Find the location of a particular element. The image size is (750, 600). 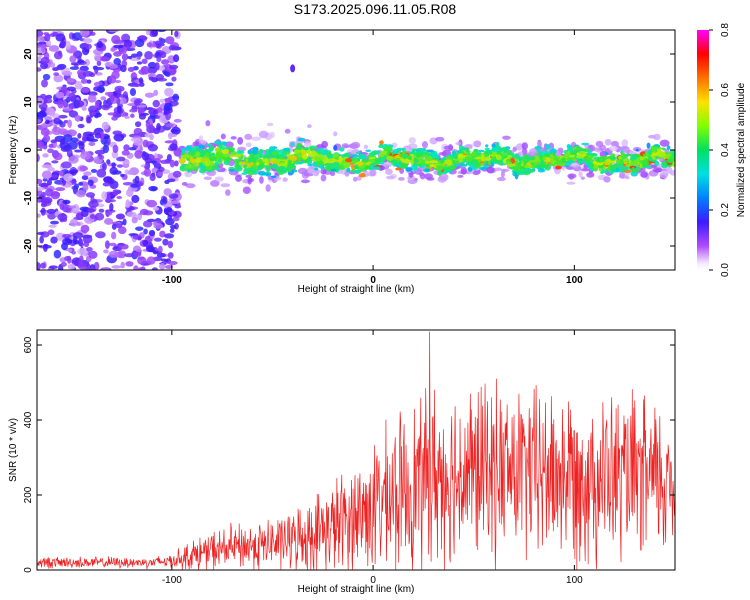

x-tick-label: 100 is located at coordinates (574, 280).